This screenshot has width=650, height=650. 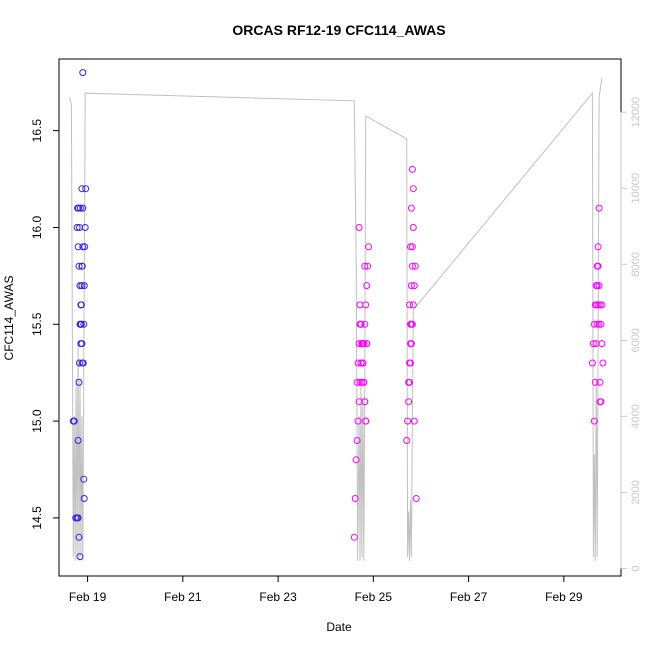 What do you see at coordinates (636, 112) in the screenshot?
I see `y2-tick-label: 12000` at bounding box center [636, 112].